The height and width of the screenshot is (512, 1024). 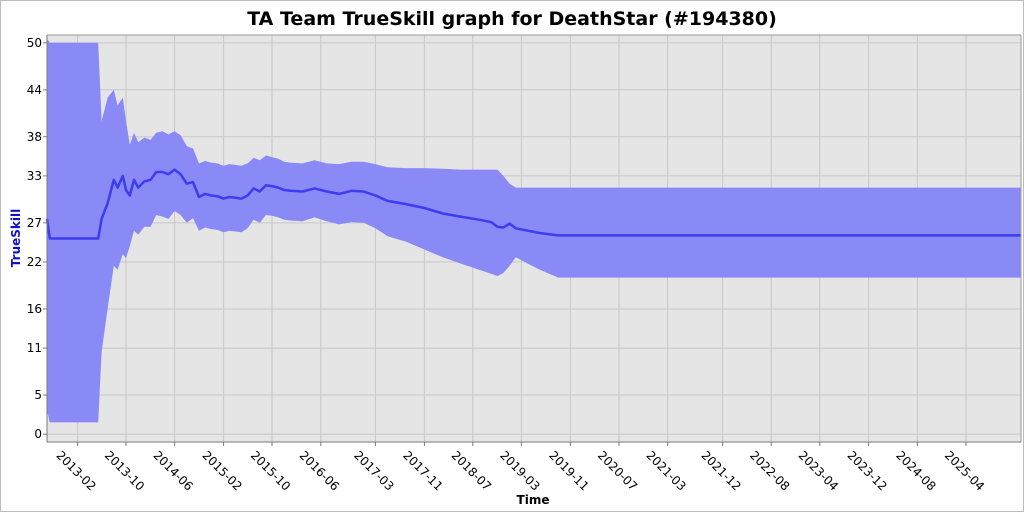 I want to click on y-tick-label: 16, so click(x=34, y=309).